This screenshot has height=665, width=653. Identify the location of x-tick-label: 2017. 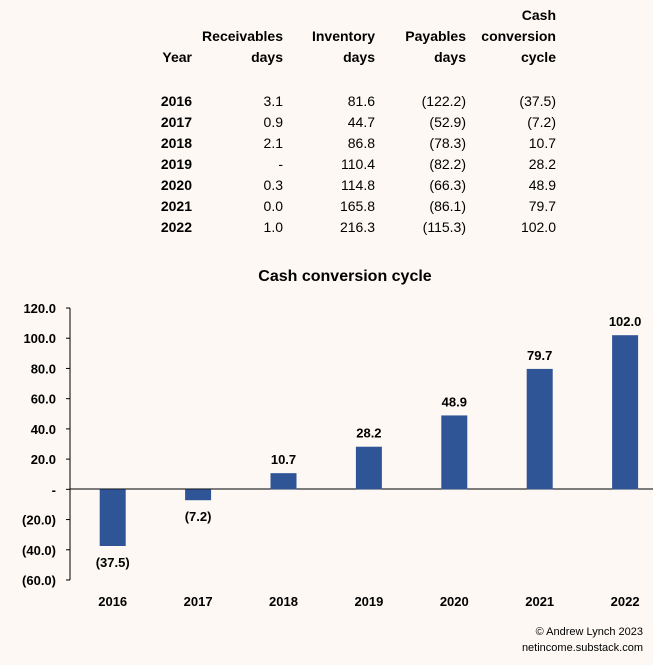
(198, 601).